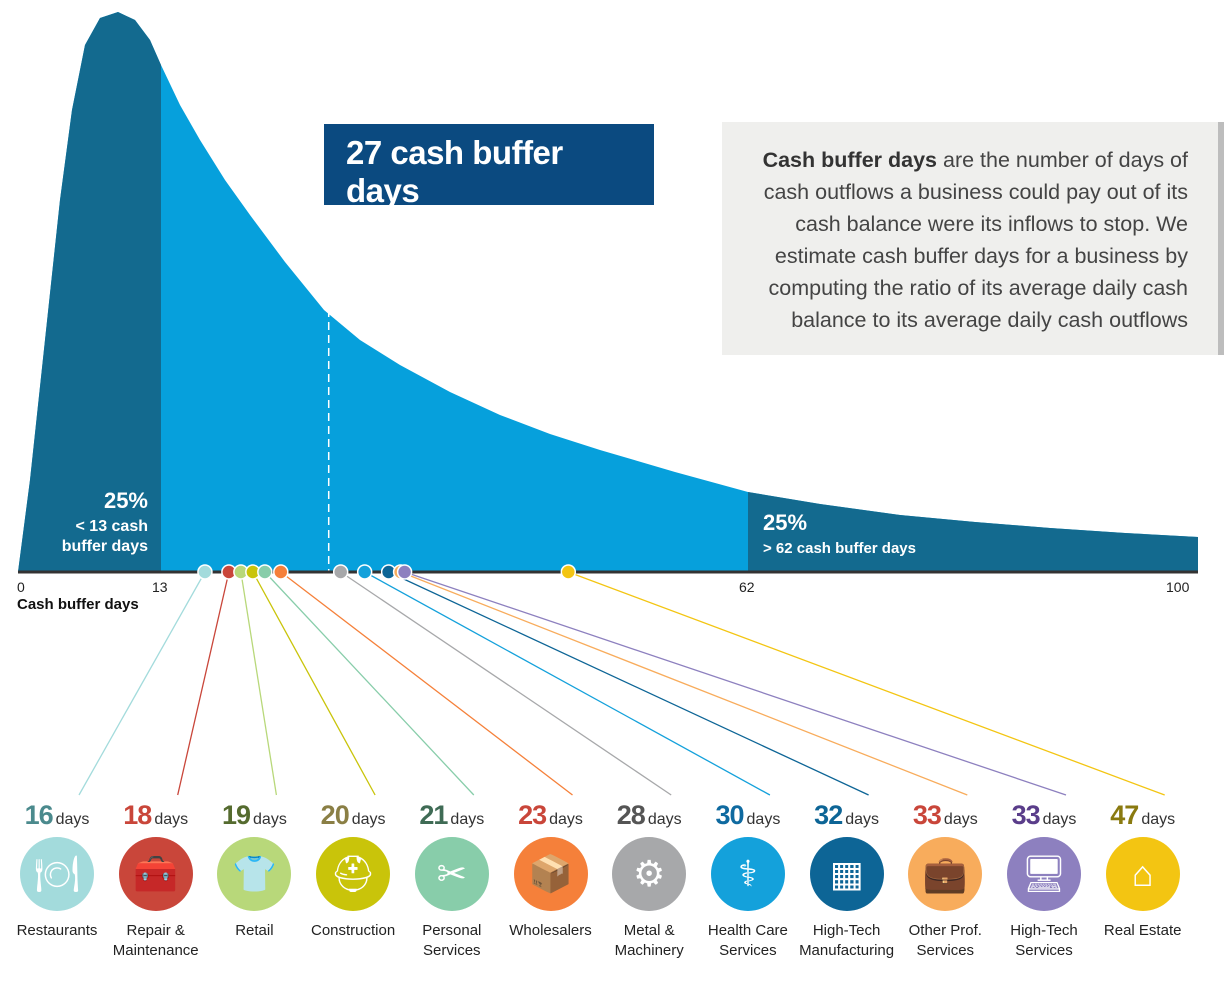 This screenshot has height=982, width=1232. I want to click on plate-cutlery-icon-glyph: 🍽, so click(57, 873).